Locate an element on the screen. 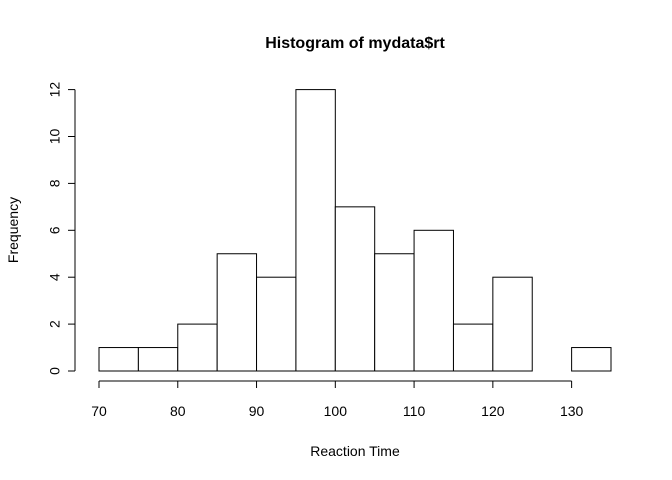 This screenshot has width=672, height=480. x-tick-label: 120 is located at coordinates (493, 411).